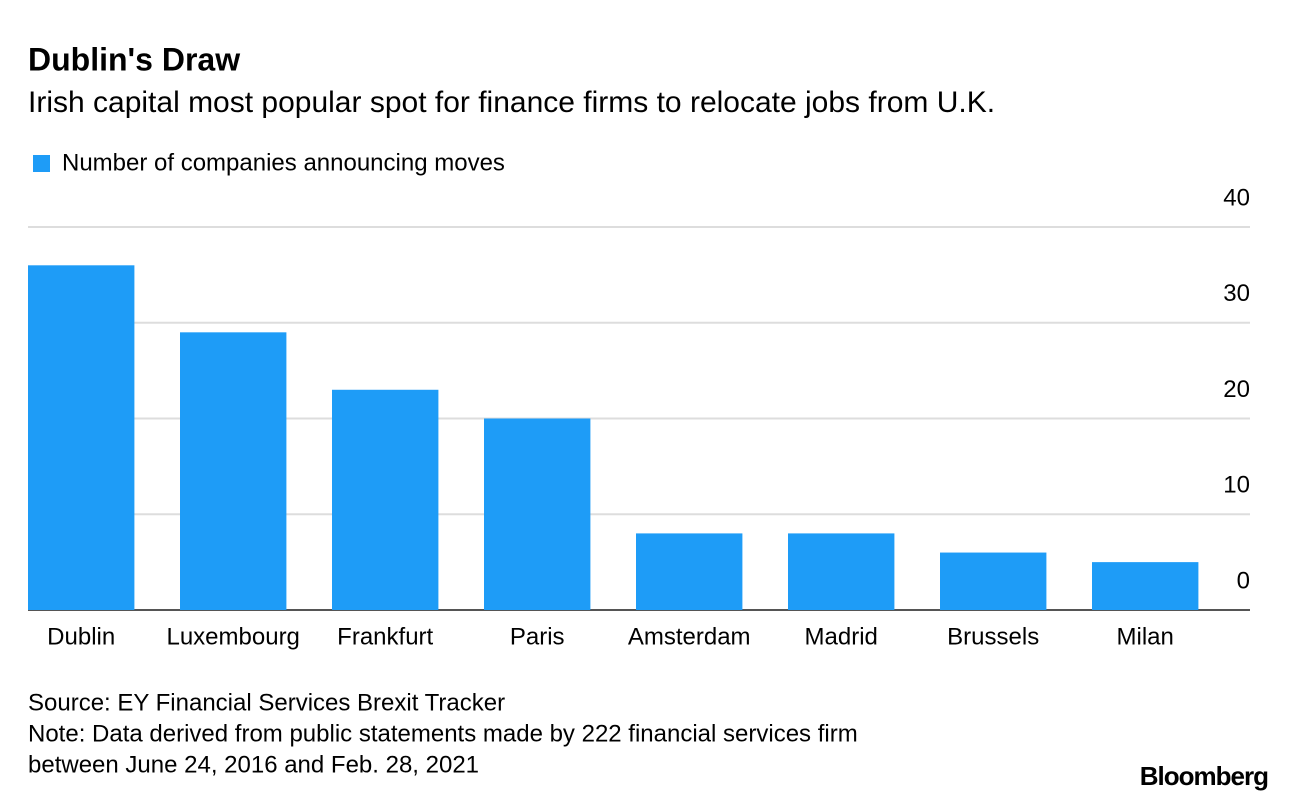 The width and height of the screenshot is (1296, 804). What do you see at coordinates (41, 163) in the screenshot?
I see `legend-swatch` at bounding box center [41, 163].